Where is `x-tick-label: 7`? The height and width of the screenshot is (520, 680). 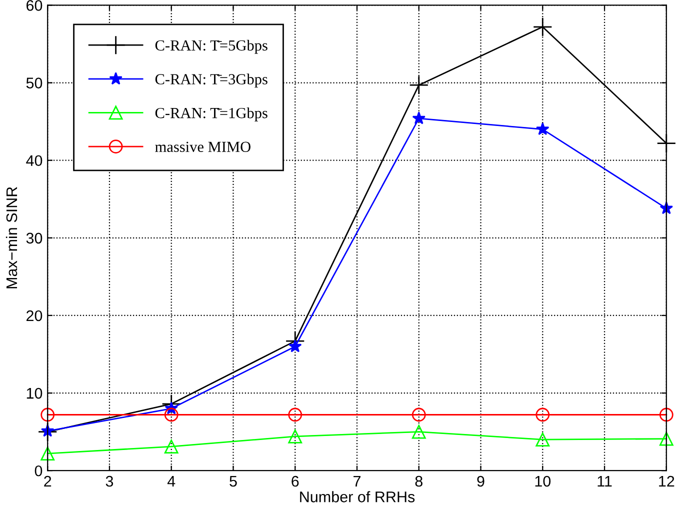 x-tick-label: 7 is located at coordinates (357, 481).